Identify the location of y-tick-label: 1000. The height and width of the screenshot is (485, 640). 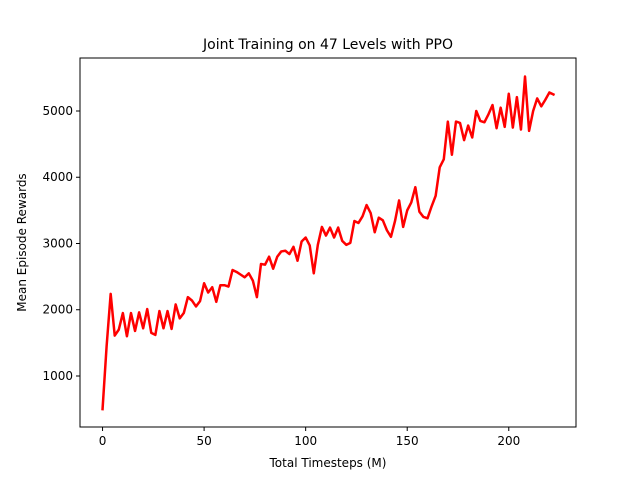
(57, 376).